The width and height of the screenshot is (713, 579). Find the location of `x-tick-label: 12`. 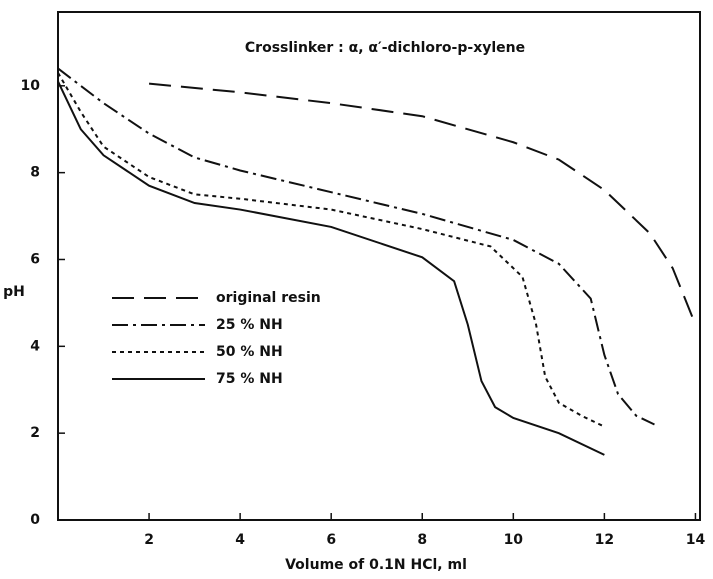

x-tick-label: 12 is located at coordinates (604, 540).